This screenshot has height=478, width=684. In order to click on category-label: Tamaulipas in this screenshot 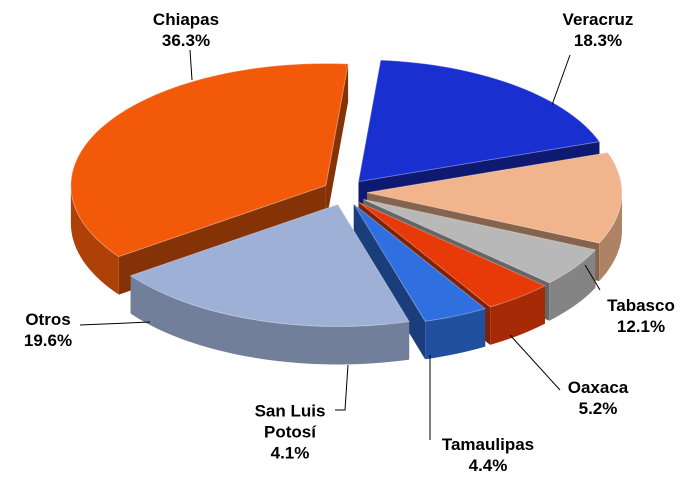, I will do `click(488, 444)`.